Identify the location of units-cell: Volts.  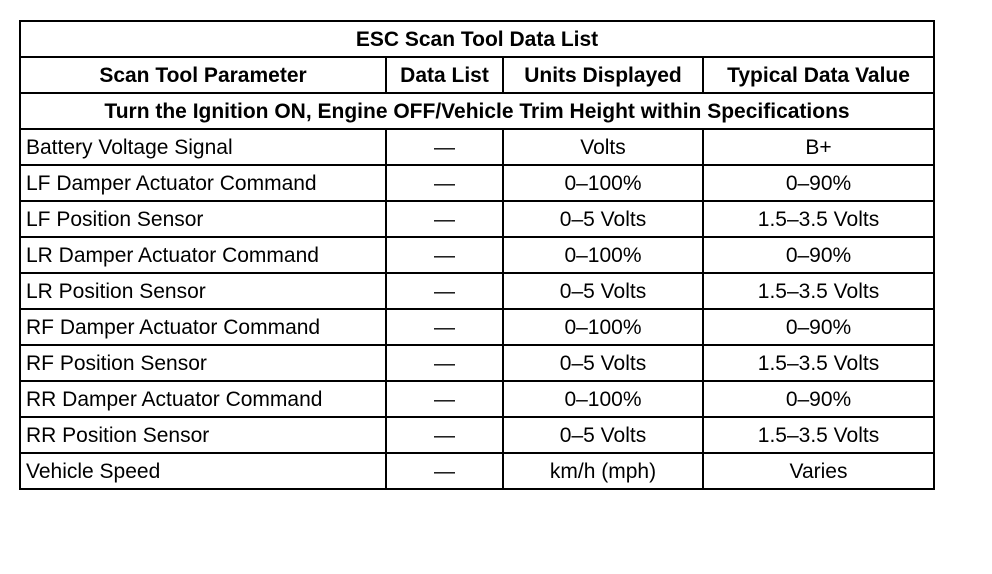
(603, 147).